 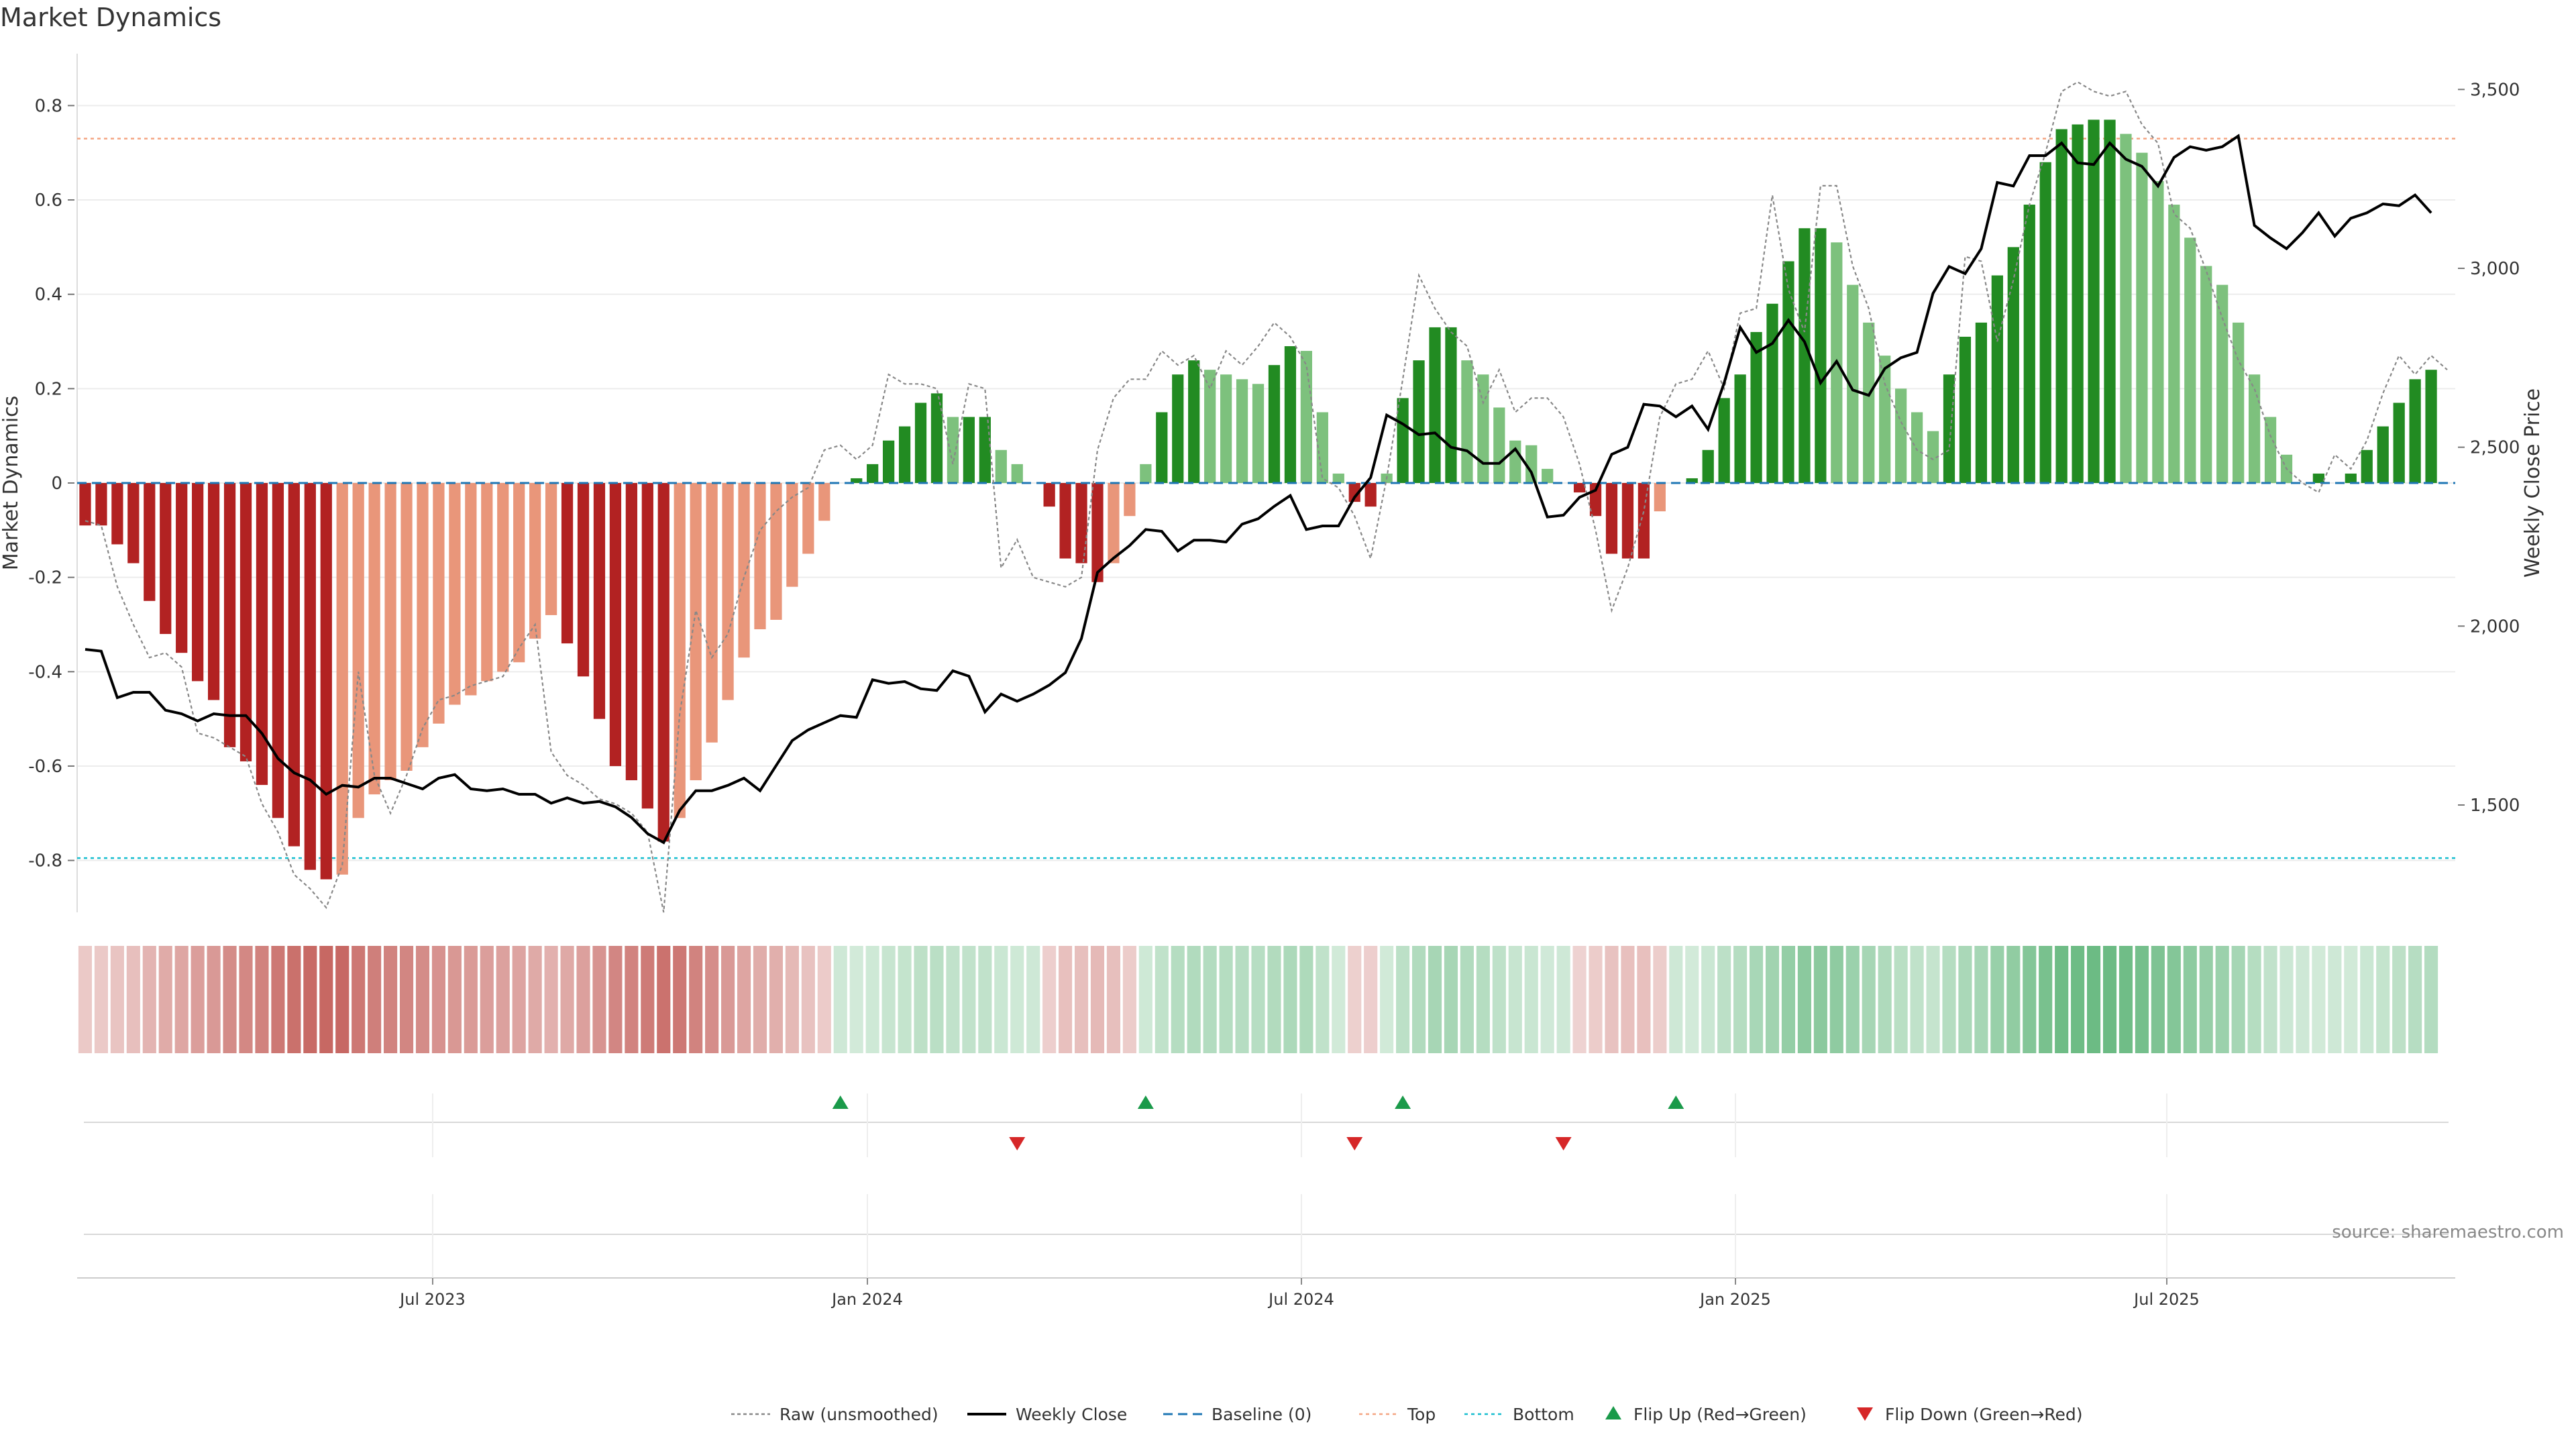 I want to click on legend-flip-down-icon, so click(x=1865, y=1414).